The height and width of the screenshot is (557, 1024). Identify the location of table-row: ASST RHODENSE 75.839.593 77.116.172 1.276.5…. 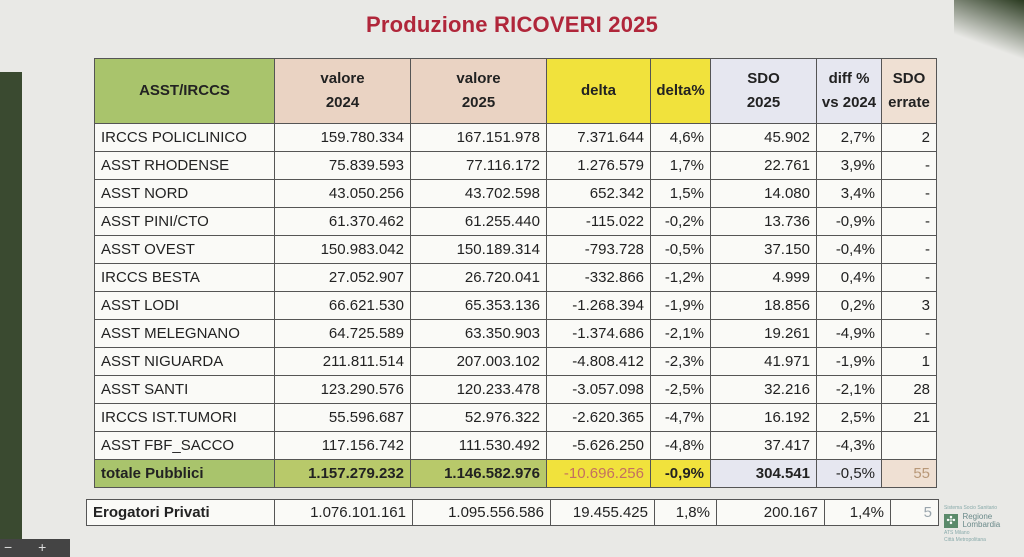
(515, 165).